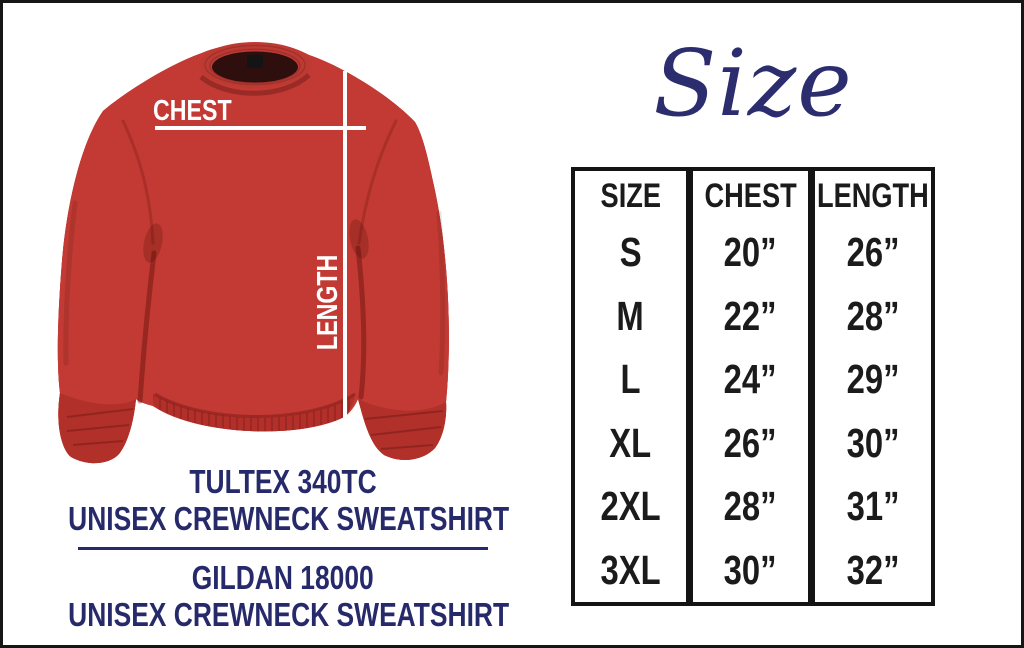 This screenshot has width=1024, height=648. I want to click on product-2-name: GILDAN 18000, so click(283, 577).